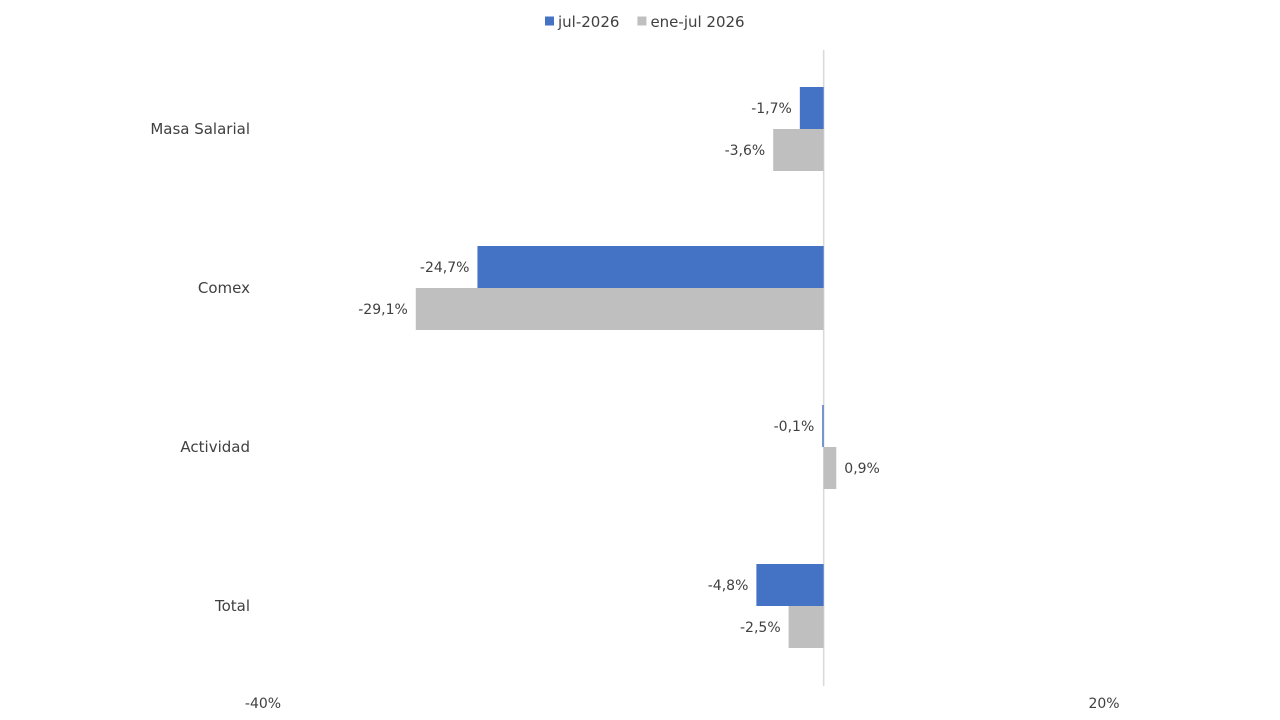 Image resolution: width=1280 pixels, height=720 pixels. What do you see at coordinates (200, 129) in the screenshot?
I see `category-label: Masa Salarial` at bounding box center [200, 129].